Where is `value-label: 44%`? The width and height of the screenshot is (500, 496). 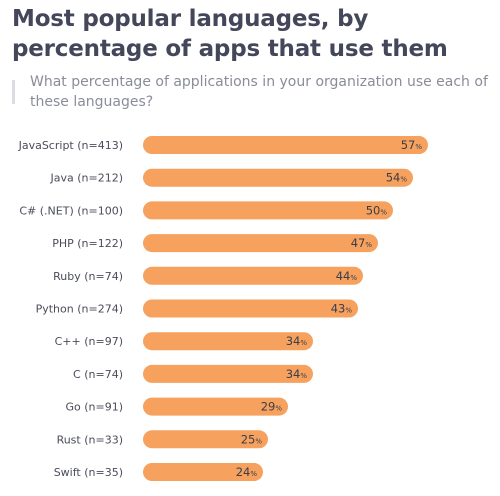
value-label: 44% is located at coordinates (347, 276).